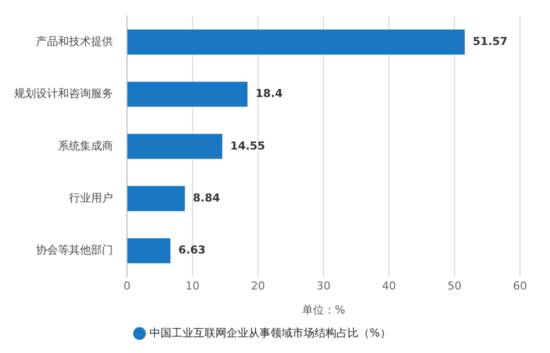 The height and width of the screenshot is (353, 550). I want to click on y-tick-label: 行业用户, so click(91, 197).